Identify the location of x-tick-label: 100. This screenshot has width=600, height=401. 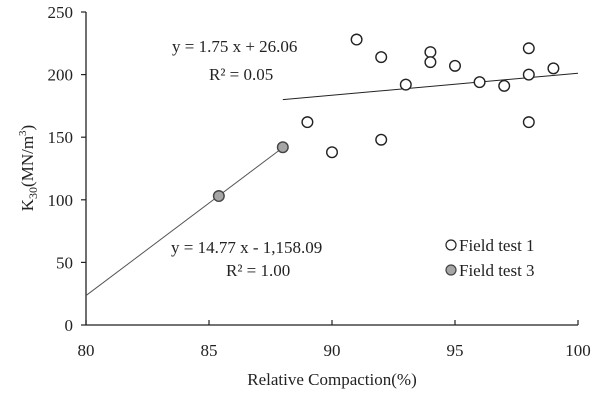
(578, 350).